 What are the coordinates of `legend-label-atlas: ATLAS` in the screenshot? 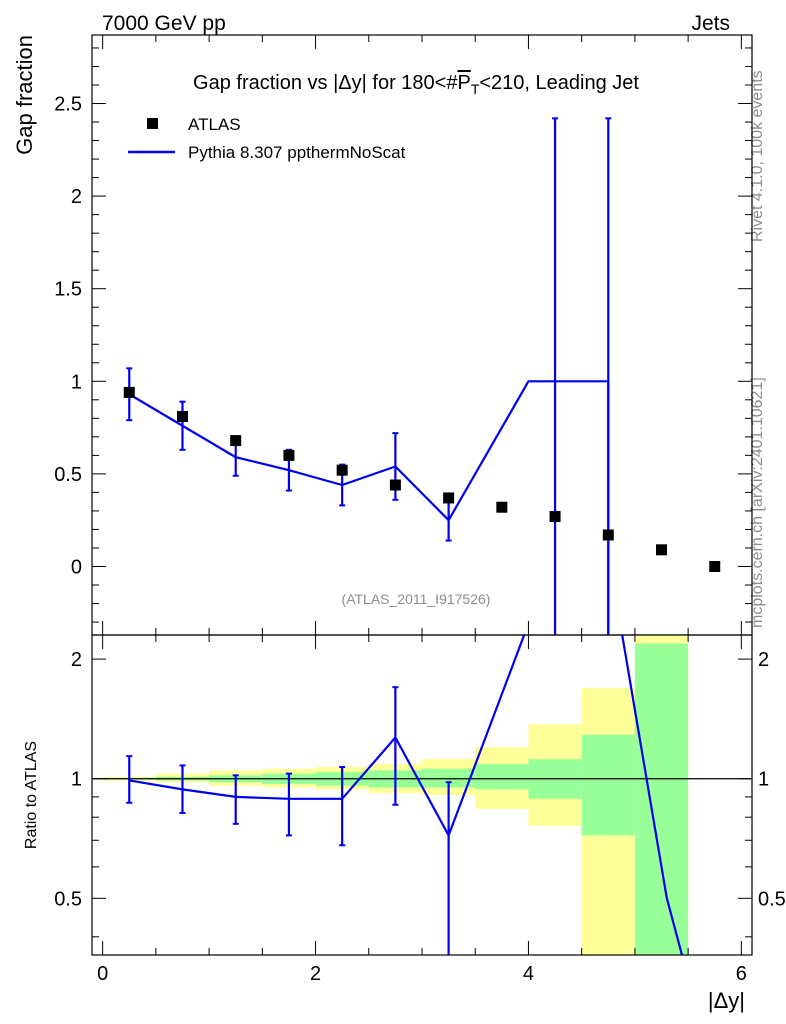 It's located at (214, 124).